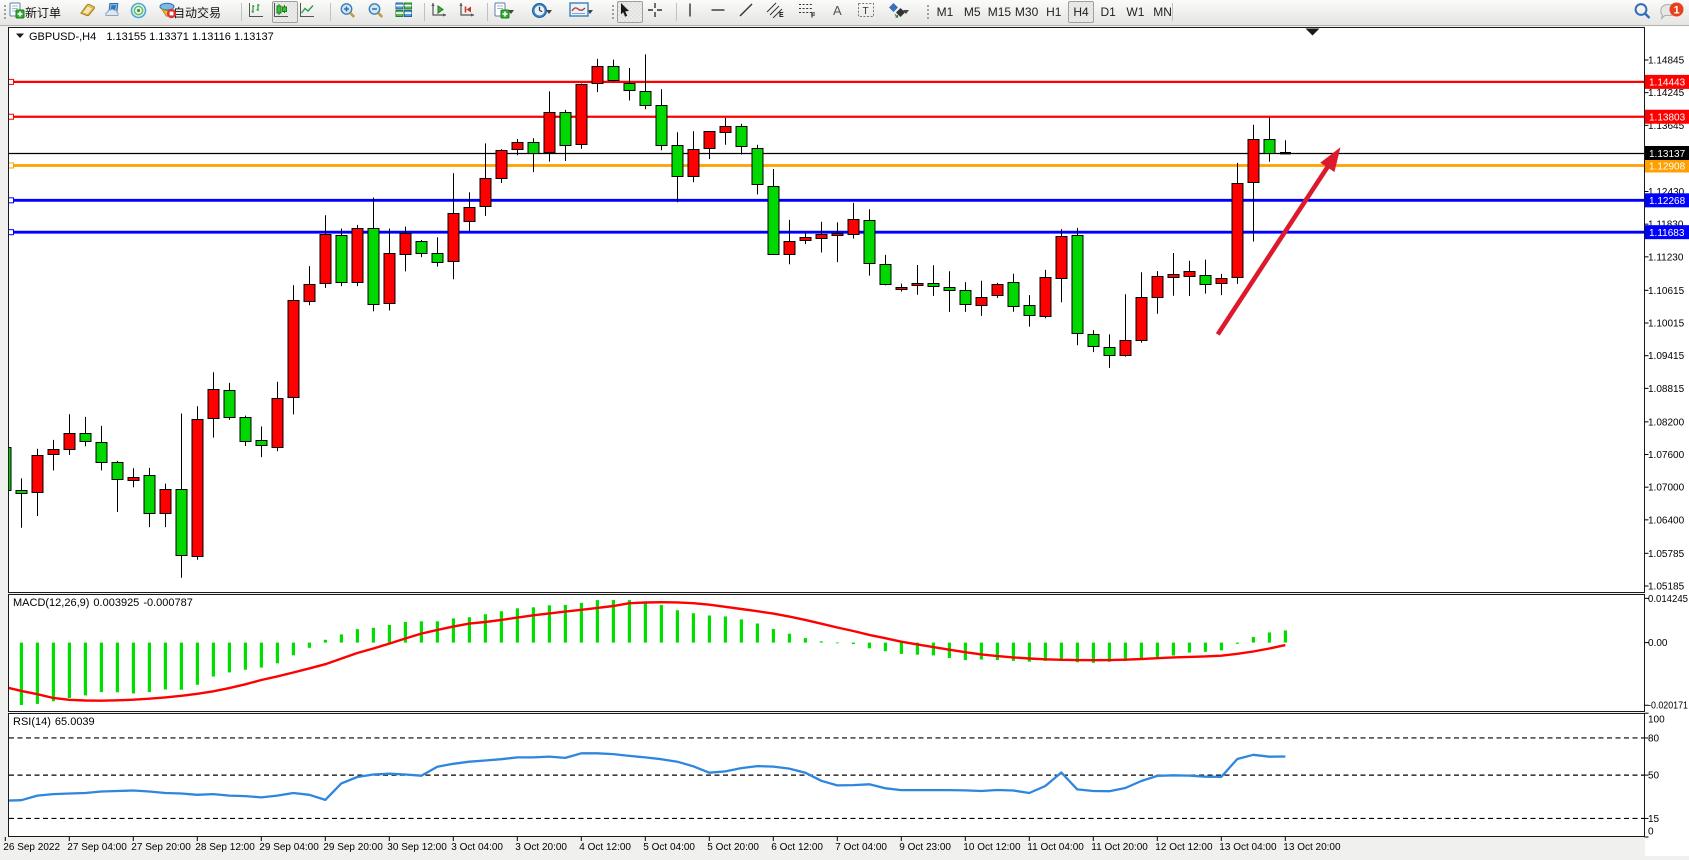 The width and height of the screenshot is (1689, 860). What do you see at coordinates (605, 847) in the screenshot?
I see `time-axis-label: 4 Oct 12:00` at bounding box center [605, 847].